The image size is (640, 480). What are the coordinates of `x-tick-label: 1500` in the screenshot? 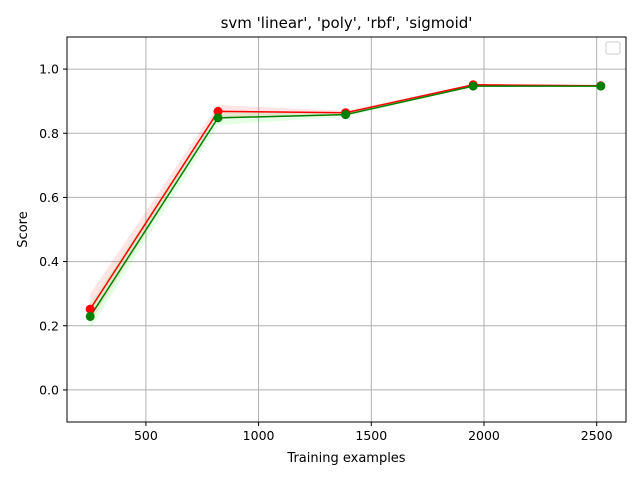 It's located at (371, 435).